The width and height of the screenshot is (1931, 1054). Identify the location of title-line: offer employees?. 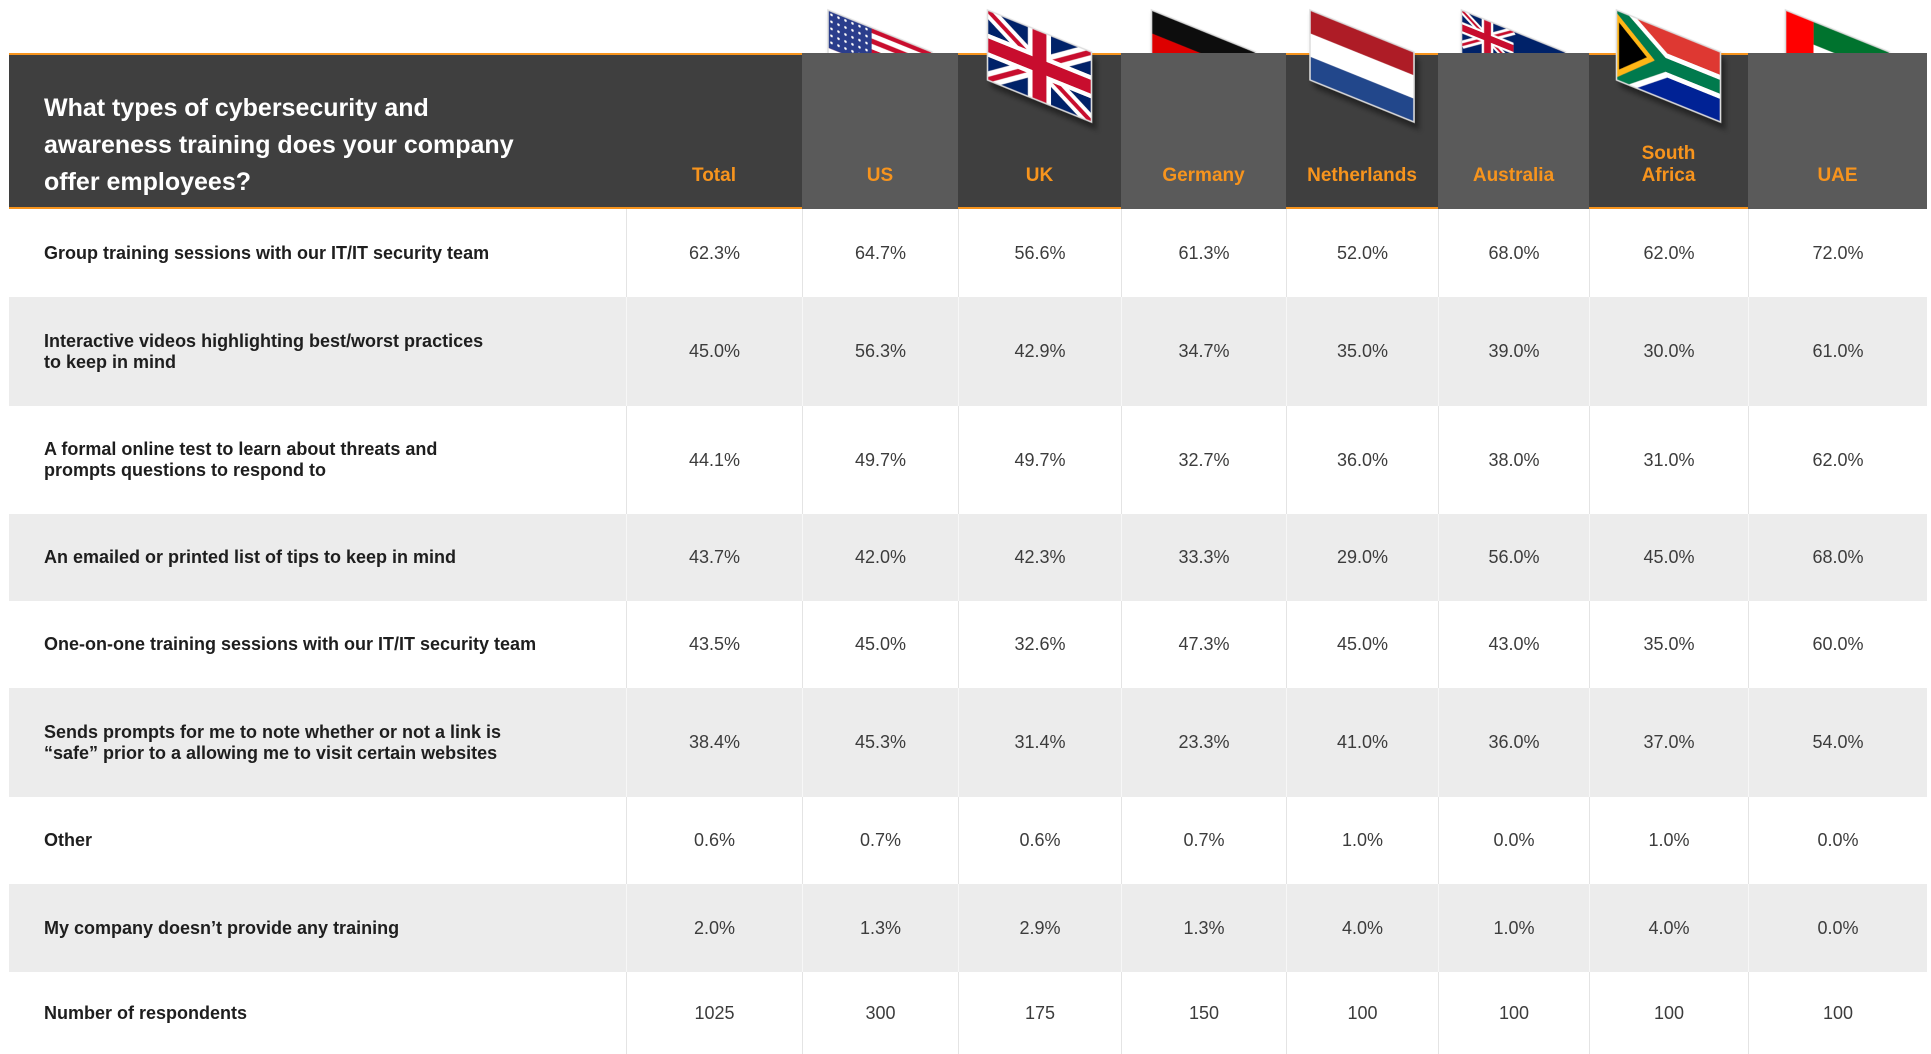
(148, 182).